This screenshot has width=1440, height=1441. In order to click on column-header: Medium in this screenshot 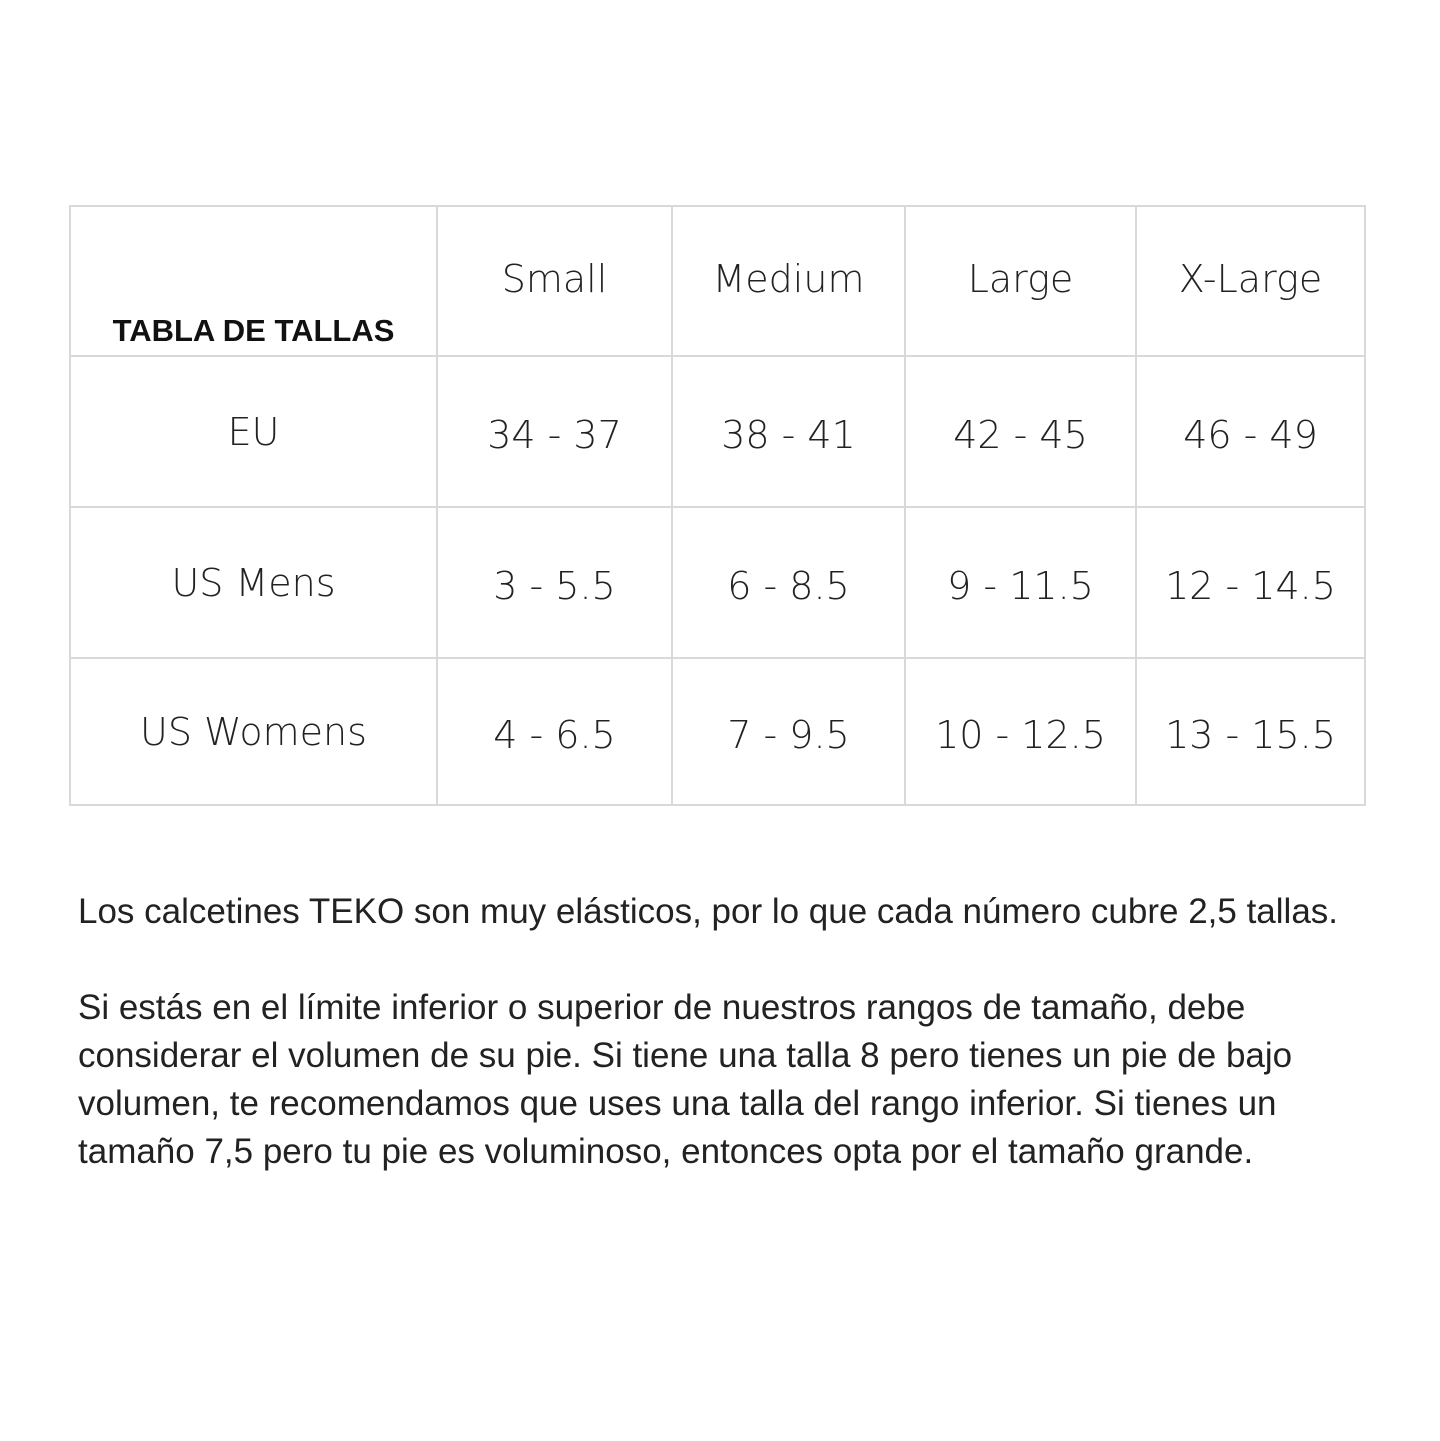, I will do `click(789, 282)`.